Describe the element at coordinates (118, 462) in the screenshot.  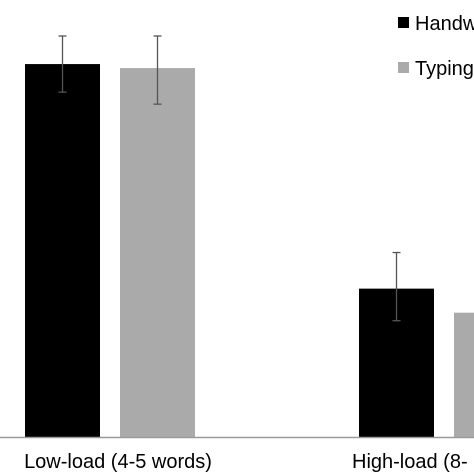
I see `category-label-low-load: Low-load (4-5 words)` at that location.